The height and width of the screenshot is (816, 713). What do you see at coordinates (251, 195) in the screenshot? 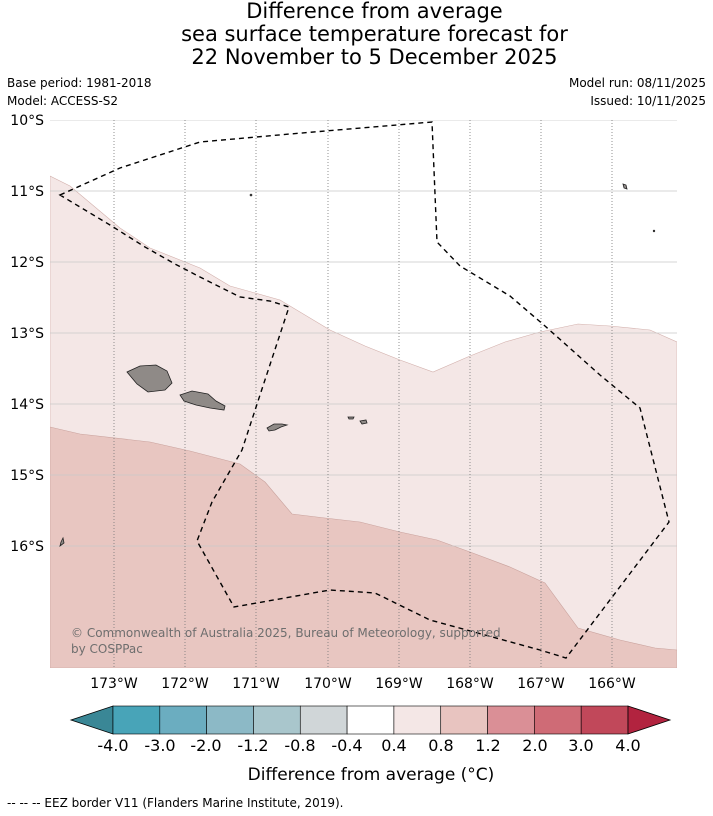
I see `swains-island` at bounding box center [251, 195].